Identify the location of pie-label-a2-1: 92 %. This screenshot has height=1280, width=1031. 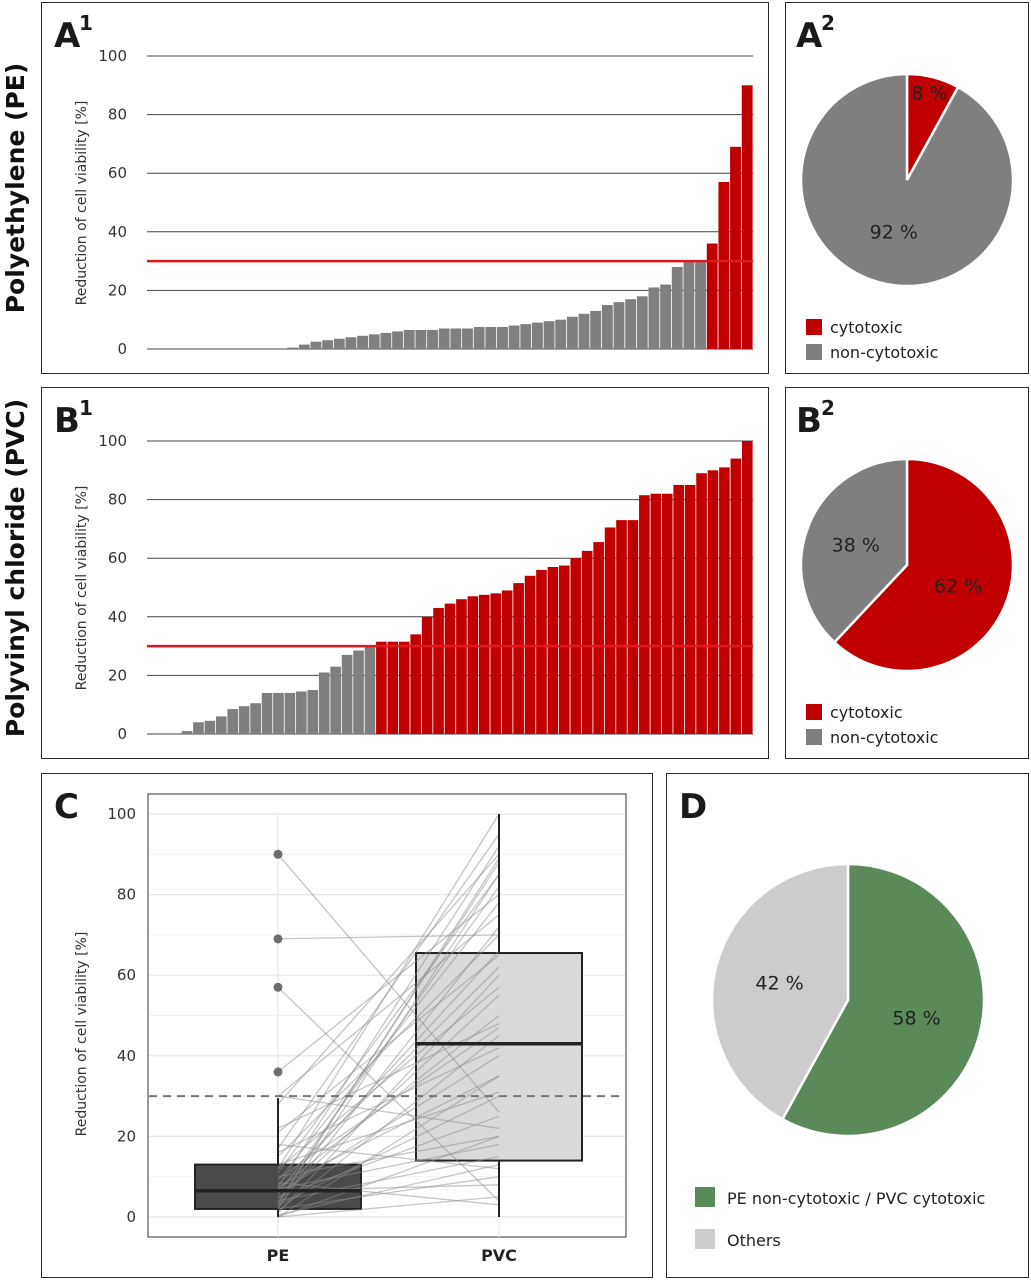
(894, 232).